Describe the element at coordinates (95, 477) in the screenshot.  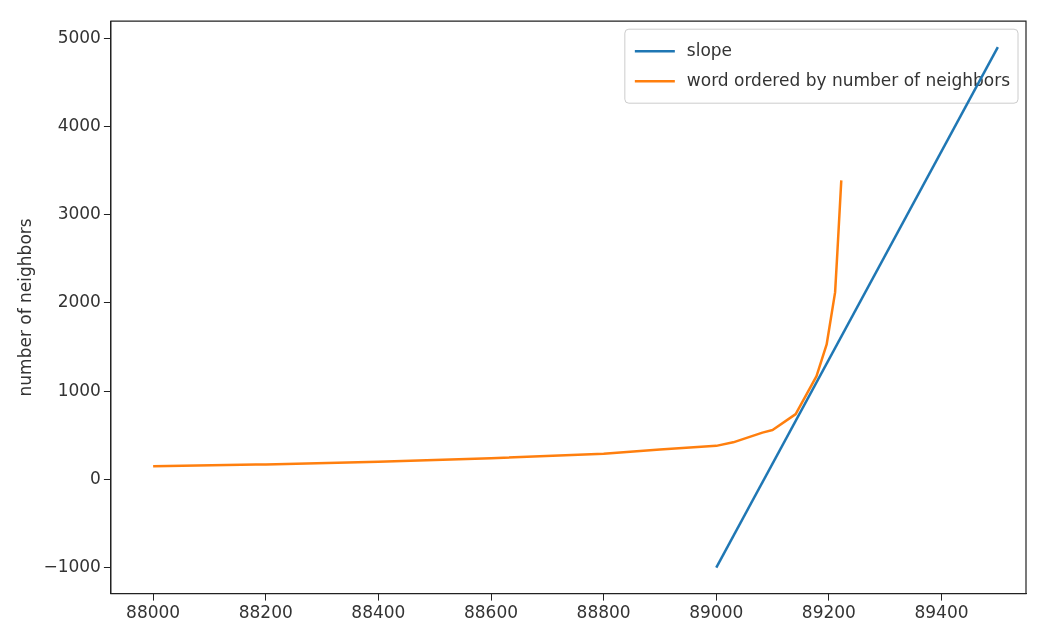
I see `y-tick-label: 0` at that location.